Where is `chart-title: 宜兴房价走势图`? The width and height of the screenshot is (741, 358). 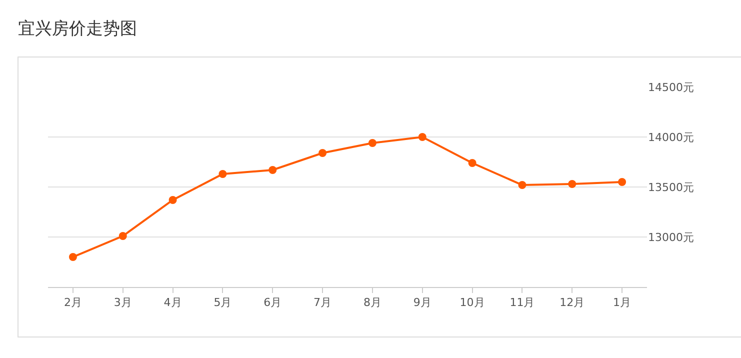 chart-title: 宜兴房价走势图 is located at coordinates (77, 28).